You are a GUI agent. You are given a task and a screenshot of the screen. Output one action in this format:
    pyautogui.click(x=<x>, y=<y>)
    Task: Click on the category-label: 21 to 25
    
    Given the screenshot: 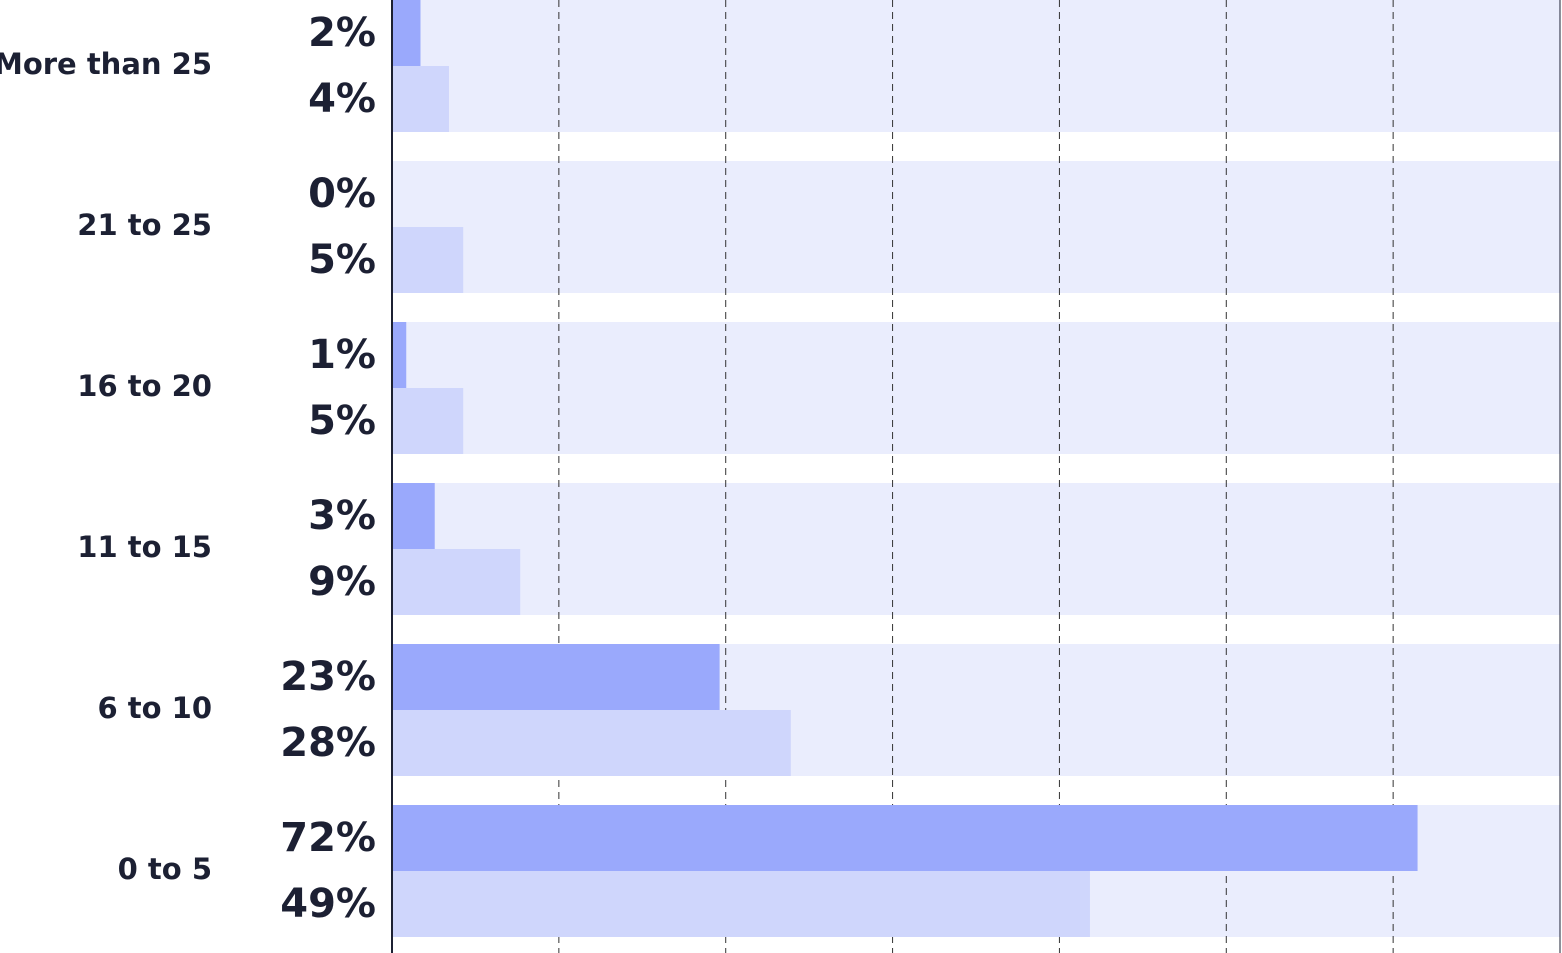 What is the action you would take?
    pyautogui.click(x=144, y=225)
    